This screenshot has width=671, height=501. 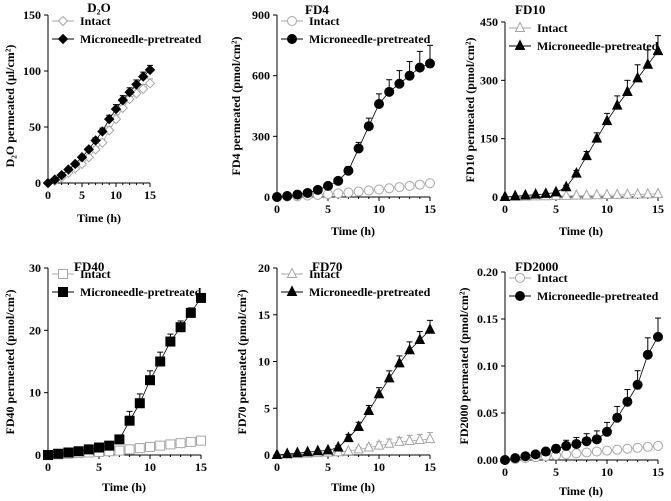 I want to click on panel-title: FD40, so click(x=89, y=266).